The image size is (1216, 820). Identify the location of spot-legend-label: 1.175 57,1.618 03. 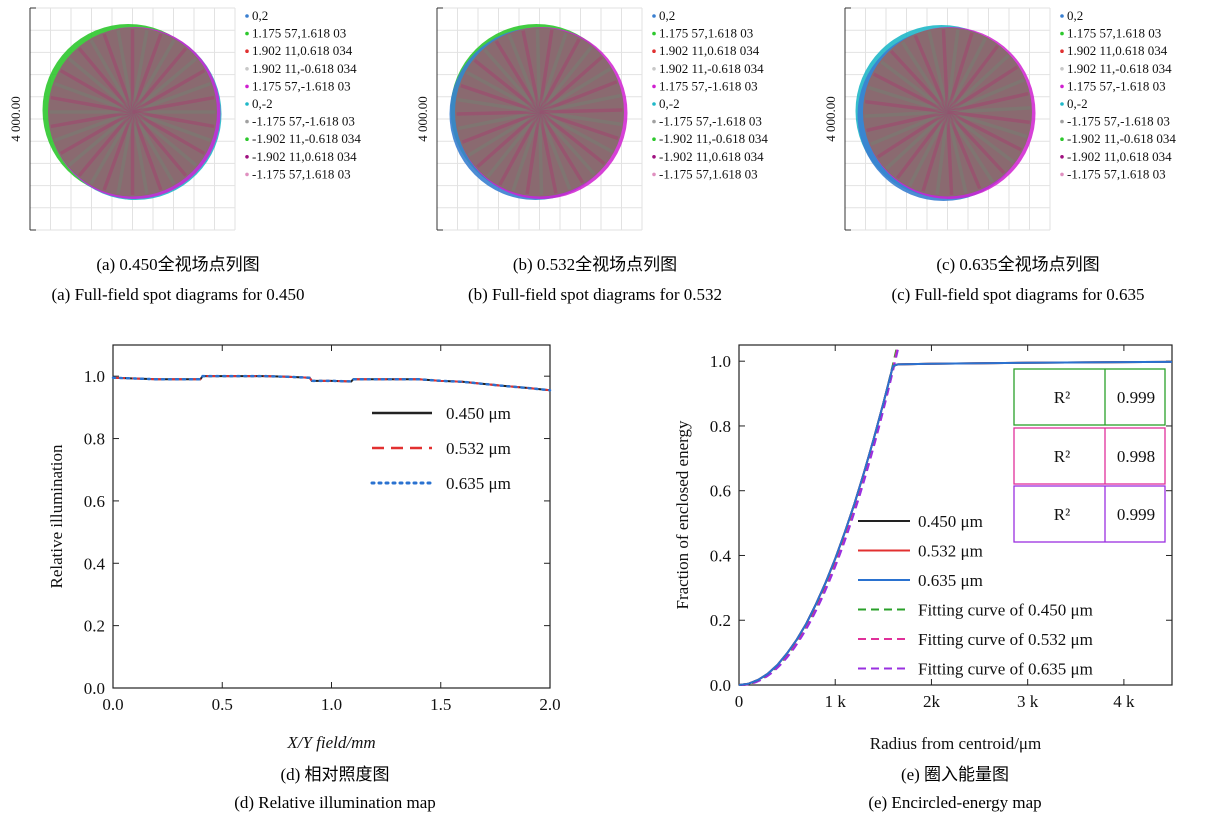
(299, 33).